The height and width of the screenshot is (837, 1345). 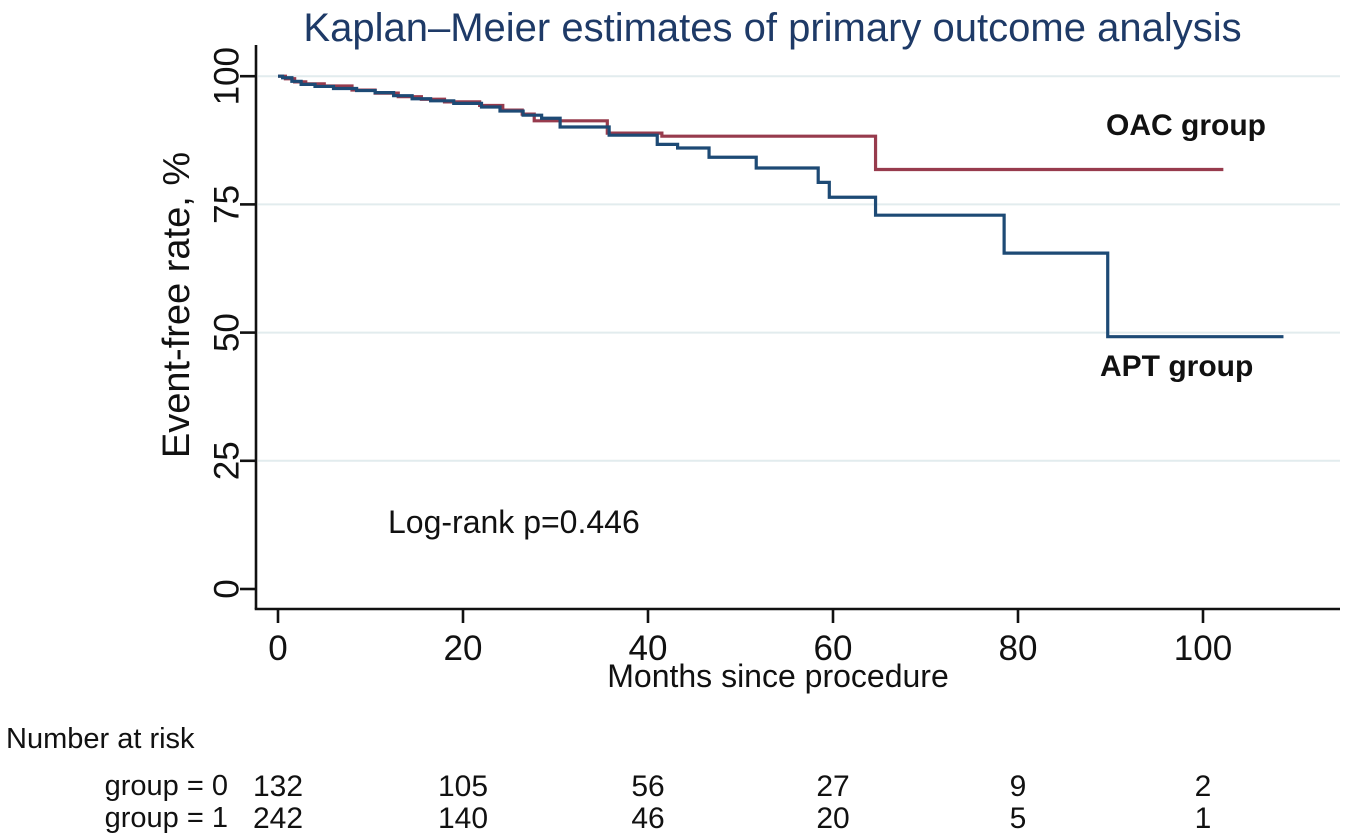 I want to click on apt-group-label: APT group, so click(x=1177, y=366).